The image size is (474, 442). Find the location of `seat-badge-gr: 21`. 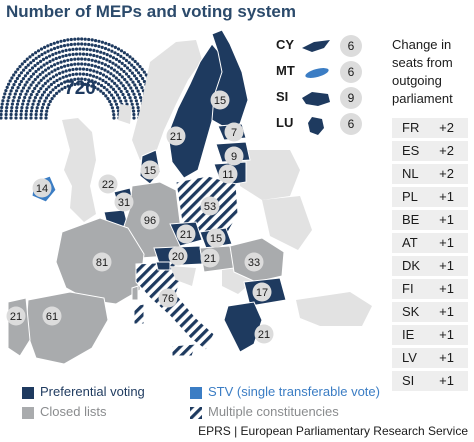

seat-badge-gr: 21 is located at coordinates (264, 334).